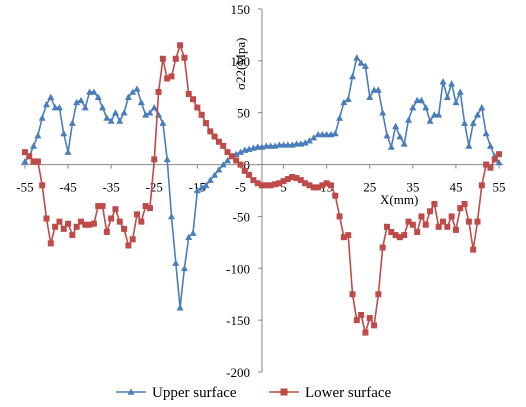 The width and height of the screenshot is (526, 407). What do you see at coordinates (284, 392) in the screenshot?
I see `lower-surface-legend-marker` at bounding box center [284, 392].